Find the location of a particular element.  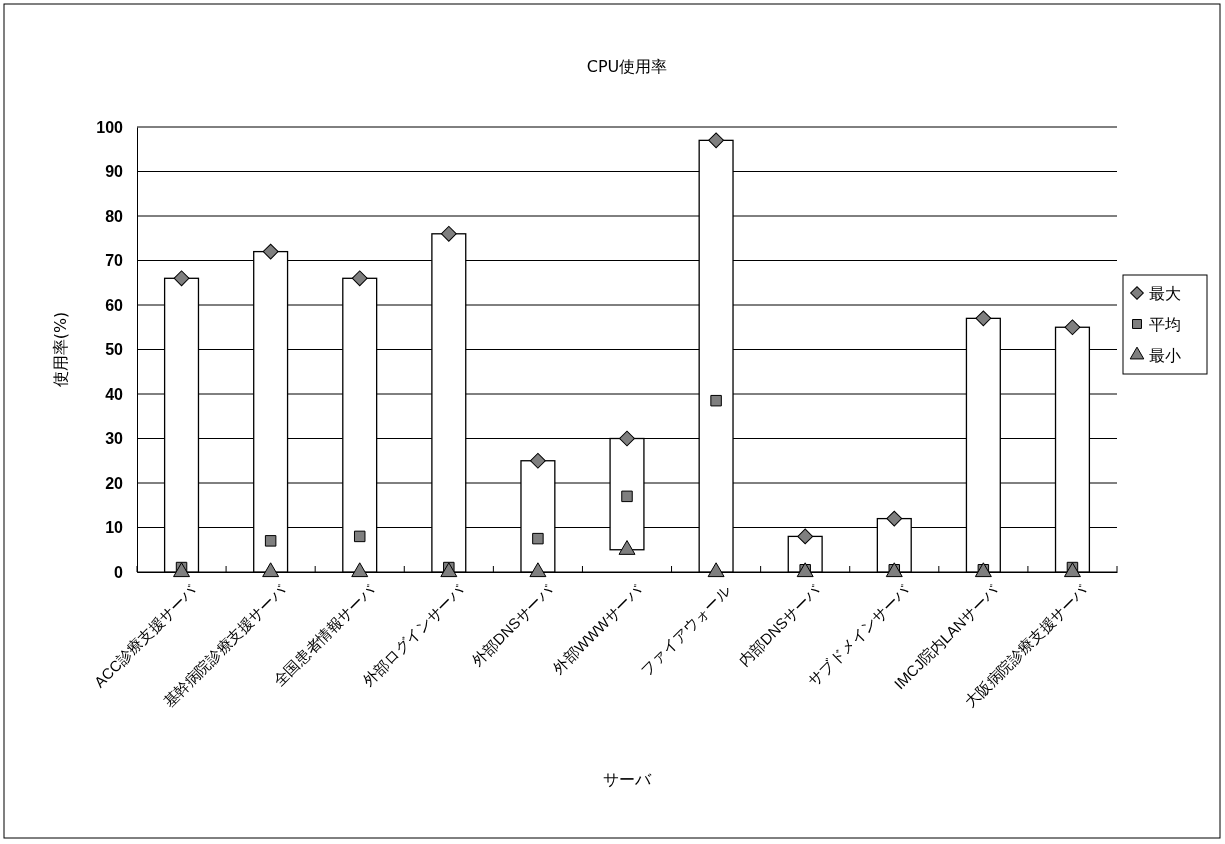

y-tick-label: 60 is located at coordinates (114, 305).